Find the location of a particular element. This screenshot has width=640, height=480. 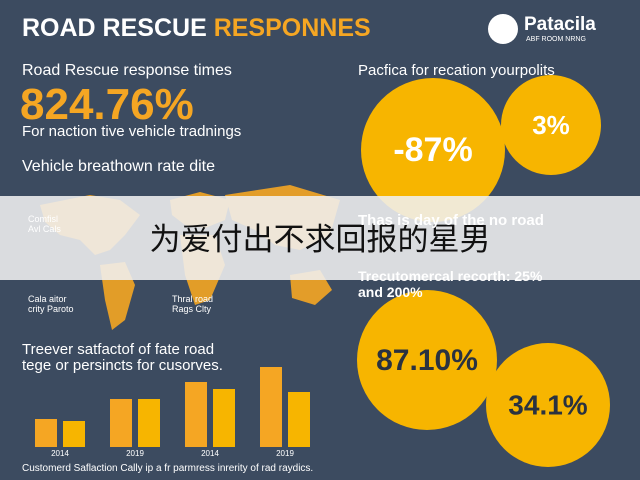

text-line: Trecutomercal recorth: 25% is located at coordinates (450, 276).